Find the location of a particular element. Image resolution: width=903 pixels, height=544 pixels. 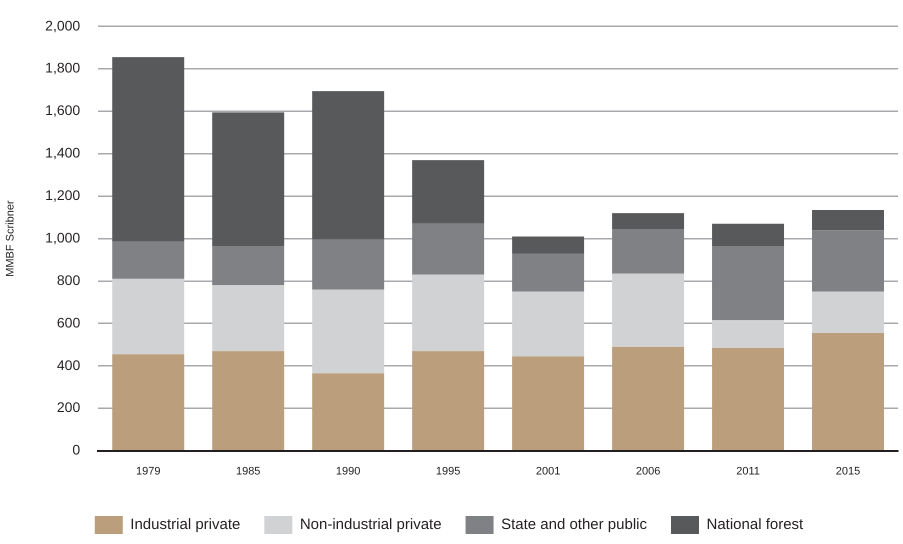

y-tick-label: 1,800 is located at coordinates (62, 68).